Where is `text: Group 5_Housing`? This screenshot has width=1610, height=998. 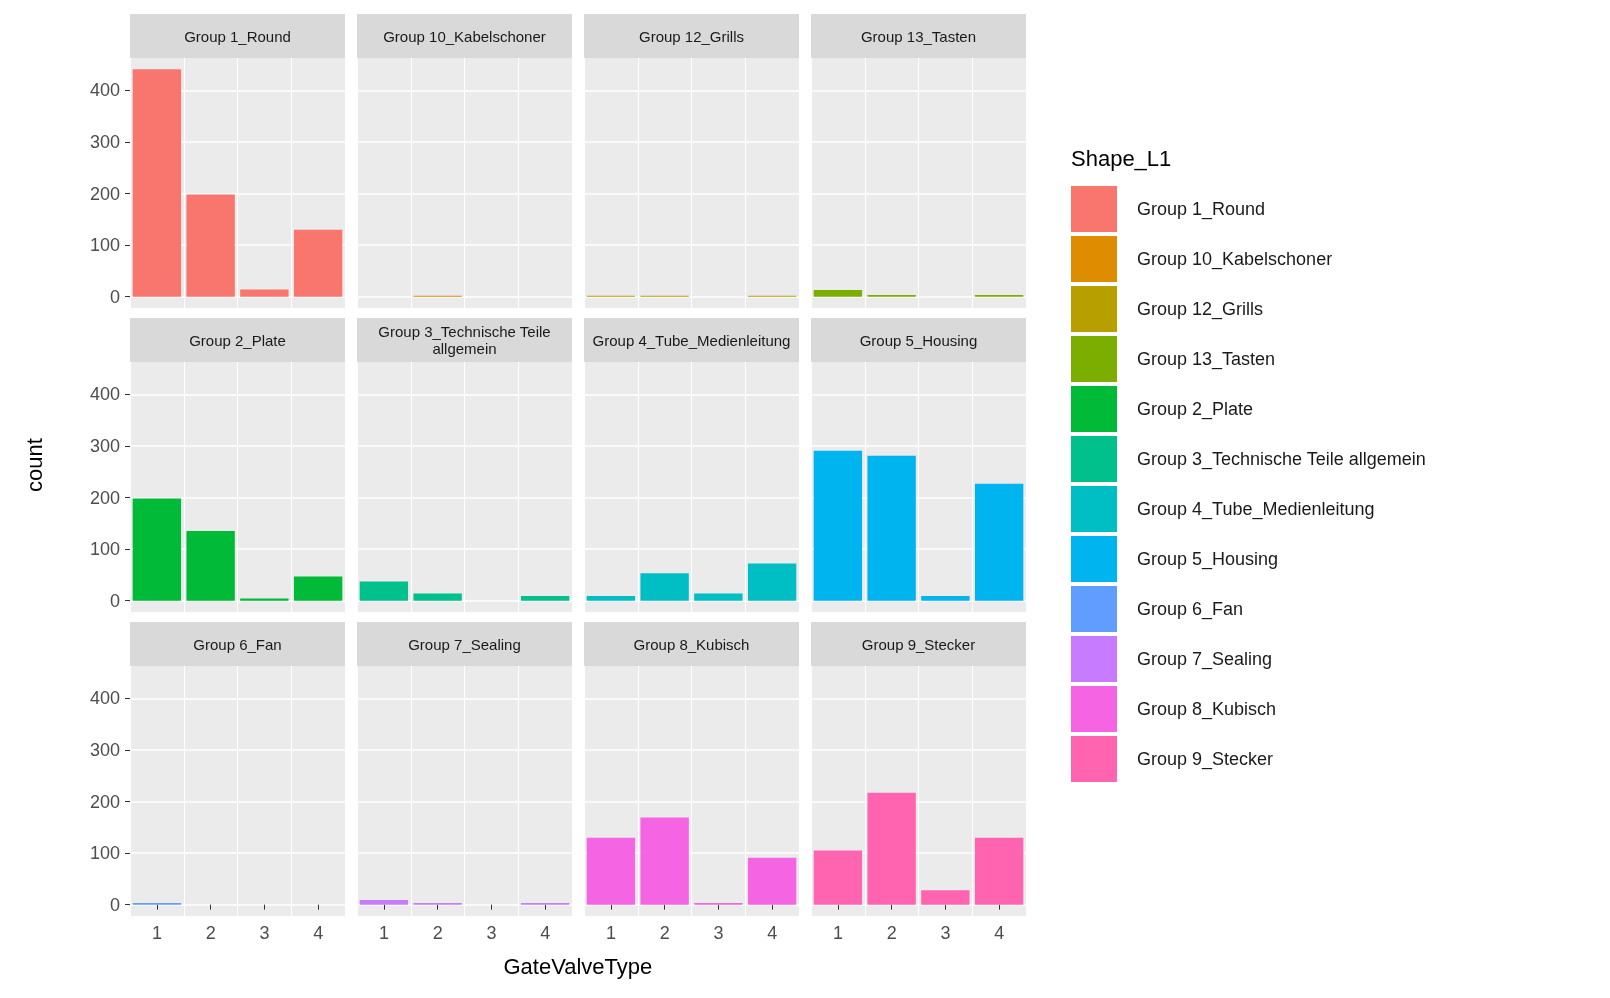
text: Group 5_Housing is located at coordinates (1208, 559).